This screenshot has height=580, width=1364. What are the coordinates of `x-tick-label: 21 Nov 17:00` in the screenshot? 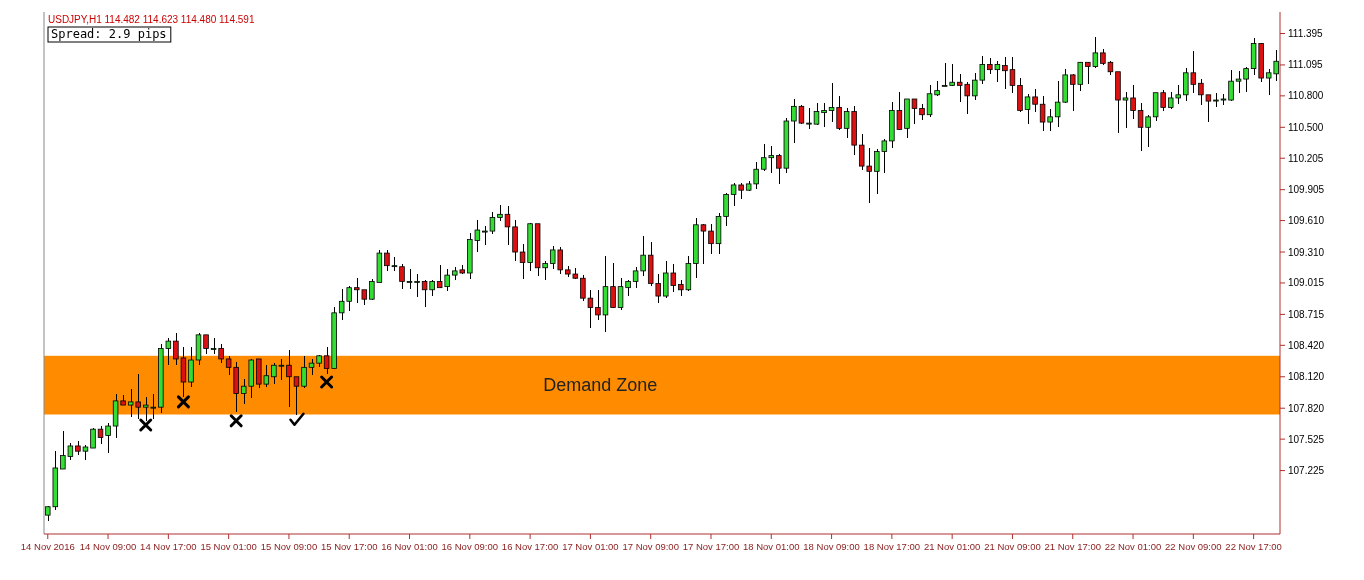 It's located at (1072, 546).